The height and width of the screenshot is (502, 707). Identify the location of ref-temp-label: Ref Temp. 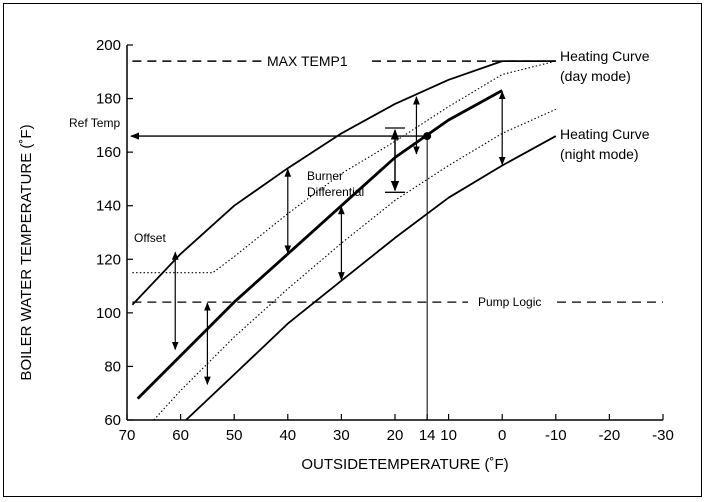
(94, 123).